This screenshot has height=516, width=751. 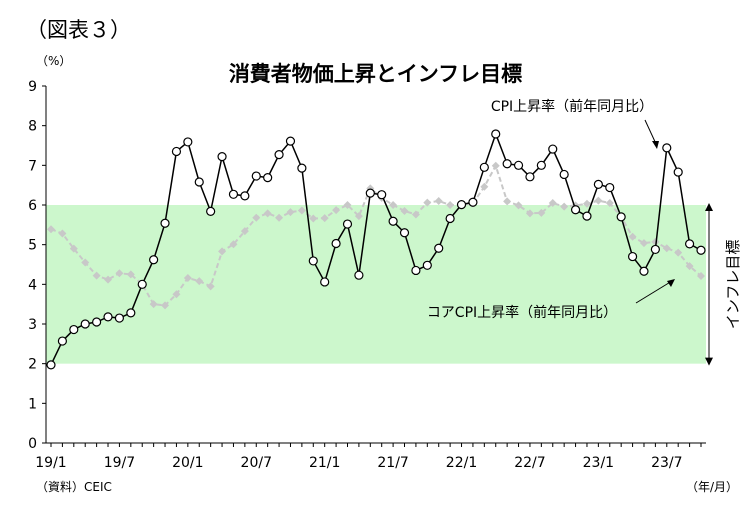 What do you see at coordinates (522, 312) in the screenshot?
I see `core-cpi-series-label: コアCPI上昇率（前年同月比）` at bounding box center [522, 312].